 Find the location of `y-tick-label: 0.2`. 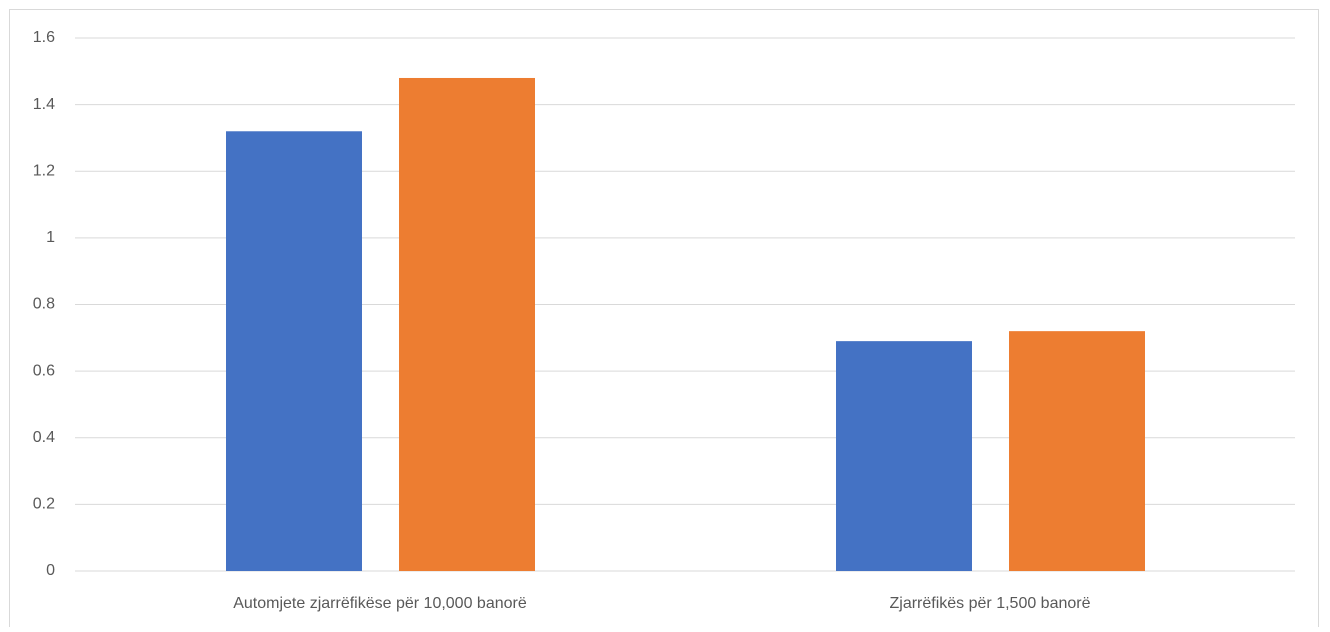

y-tick-label: 0.2 is located at coordinates (44, 504).